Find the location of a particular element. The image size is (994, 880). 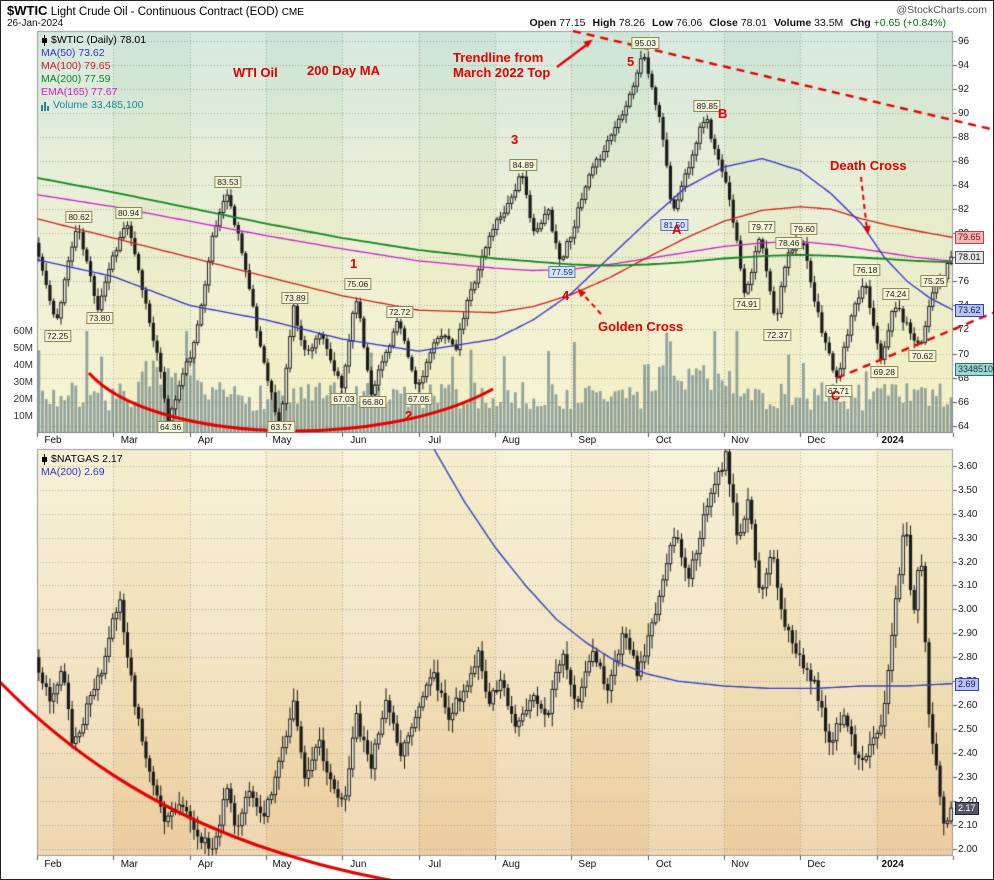

legend-text: $NATGAS 2.17 is located at coordinates (87, 459).